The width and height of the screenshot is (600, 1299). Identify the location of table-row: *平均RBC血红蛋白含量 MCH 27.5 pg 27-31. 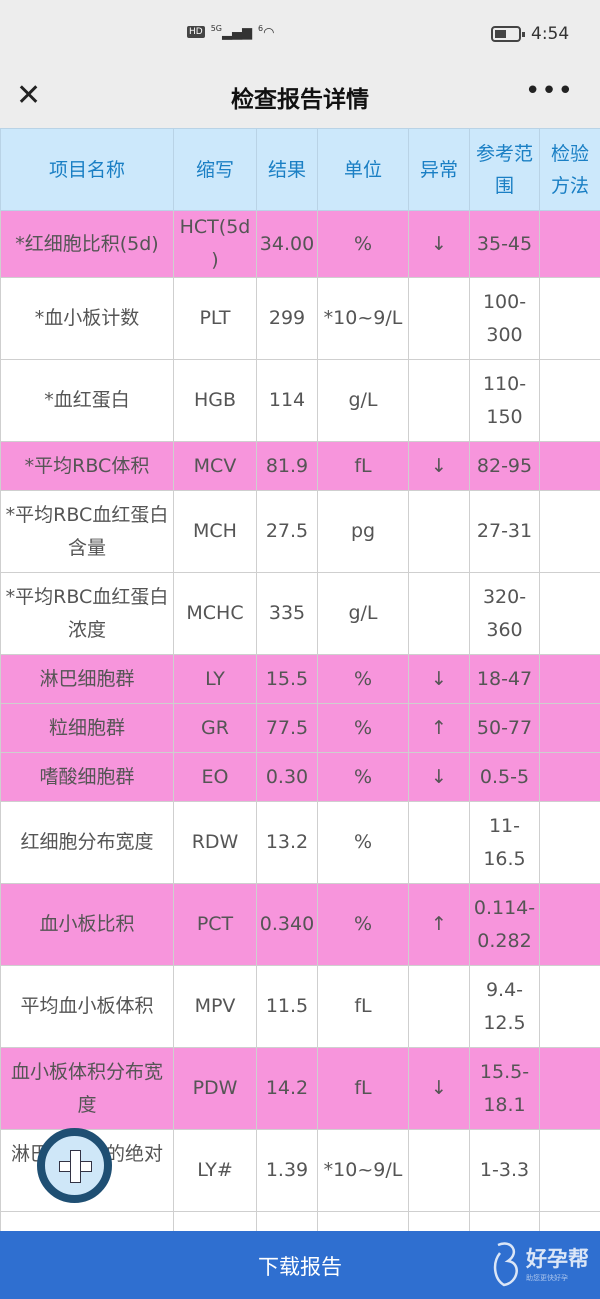
(300, 531).